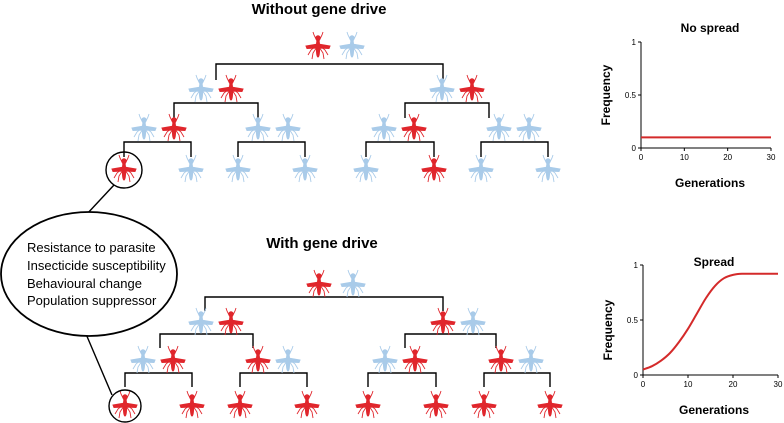 The width and height of the screenshot is (784, 423). I want to click on trait-suppressor: Population suppressor, so click(92, 300).